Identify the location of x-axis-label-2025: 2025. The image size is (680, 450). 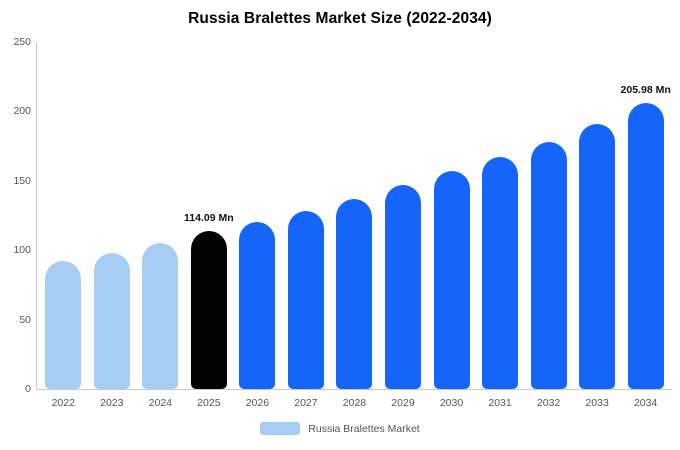
(209, 403).